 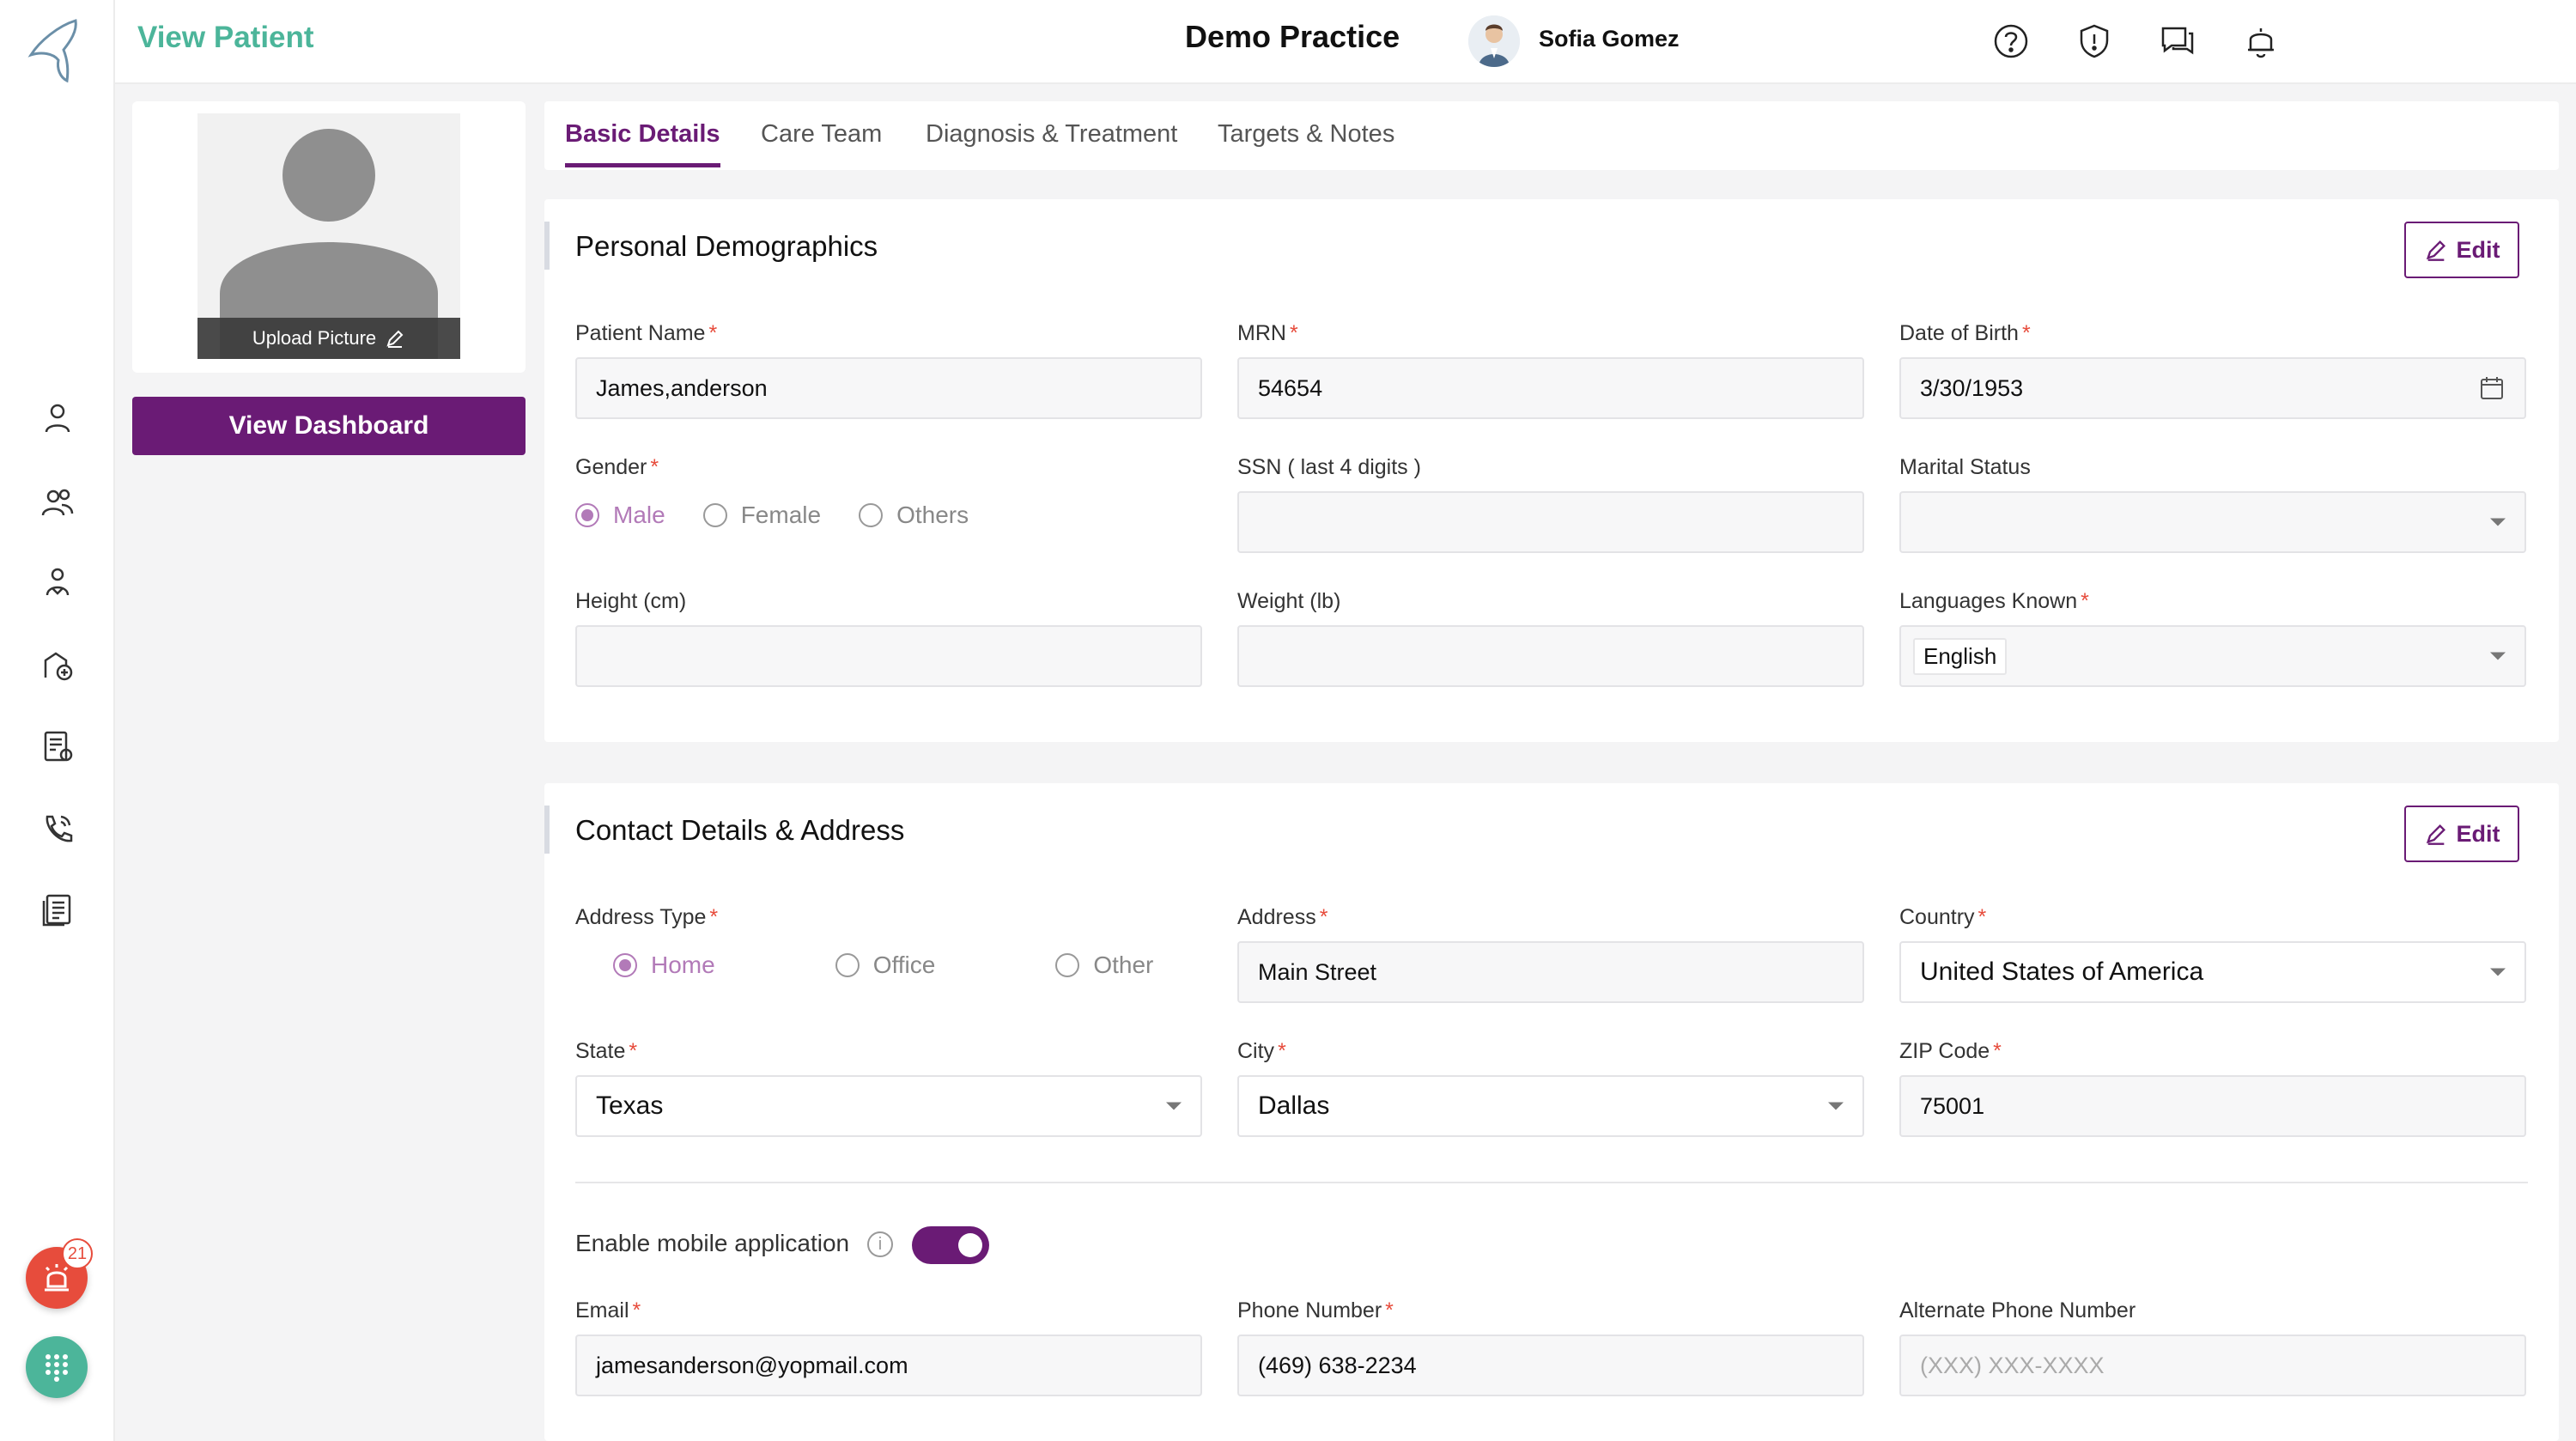 I want to click on state-label: State *, so click(x=607, y=1051).